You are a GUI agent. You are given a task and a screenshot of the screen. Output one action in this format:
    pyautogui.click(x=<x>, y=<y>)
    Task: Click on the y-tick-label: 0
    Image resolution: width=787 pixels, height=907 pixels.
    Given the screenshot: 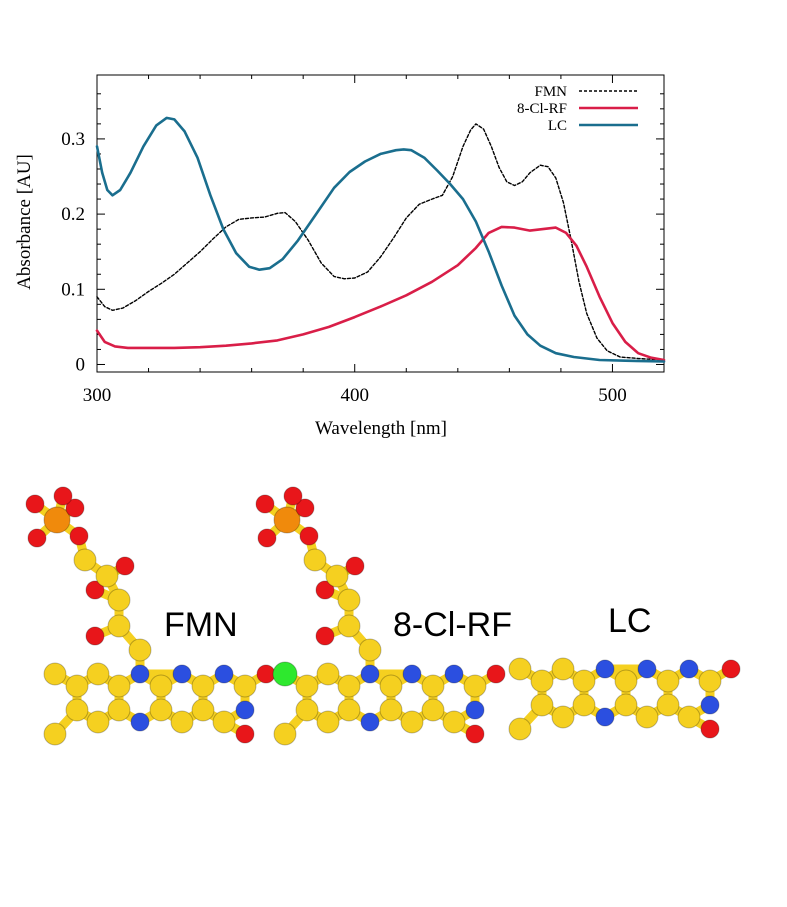 What is the action you would take?
    pyautogui.click(x=81, y=364)
    